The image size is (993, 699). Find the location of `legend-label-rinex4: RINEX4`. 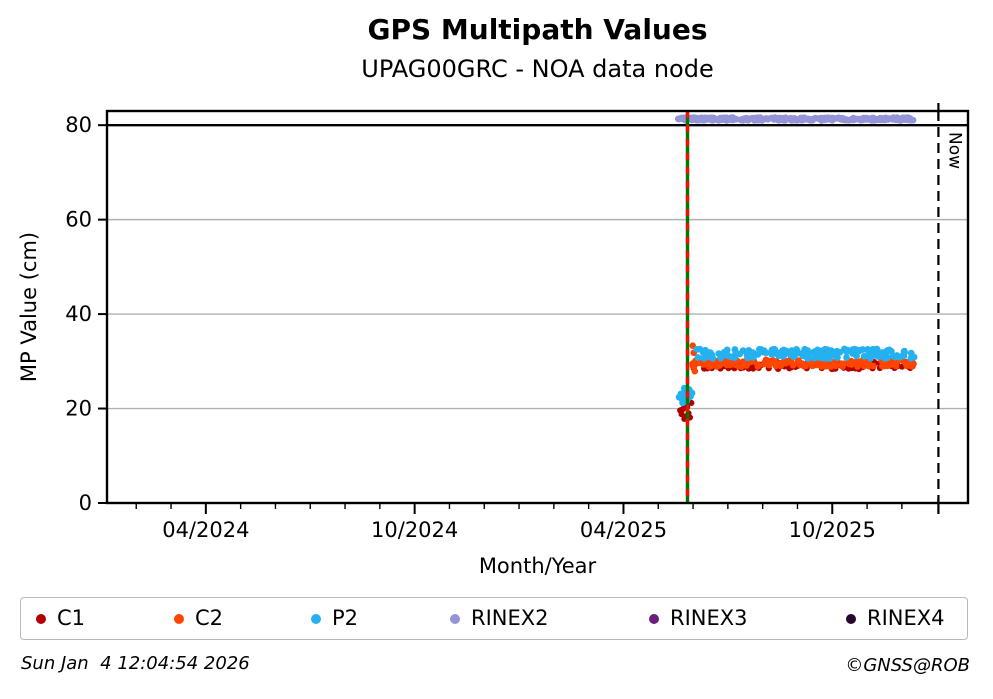

legend-label-rinex4: RINEX4 is located at coordinates (906, 618).